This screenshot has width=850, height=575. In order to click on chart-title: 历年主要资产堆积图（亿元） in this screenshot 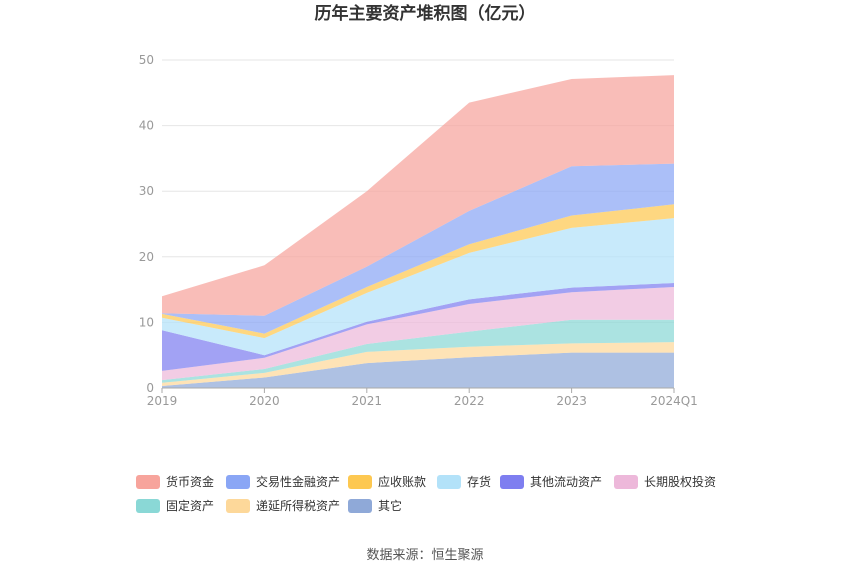, I will do `click(425, 13)`.